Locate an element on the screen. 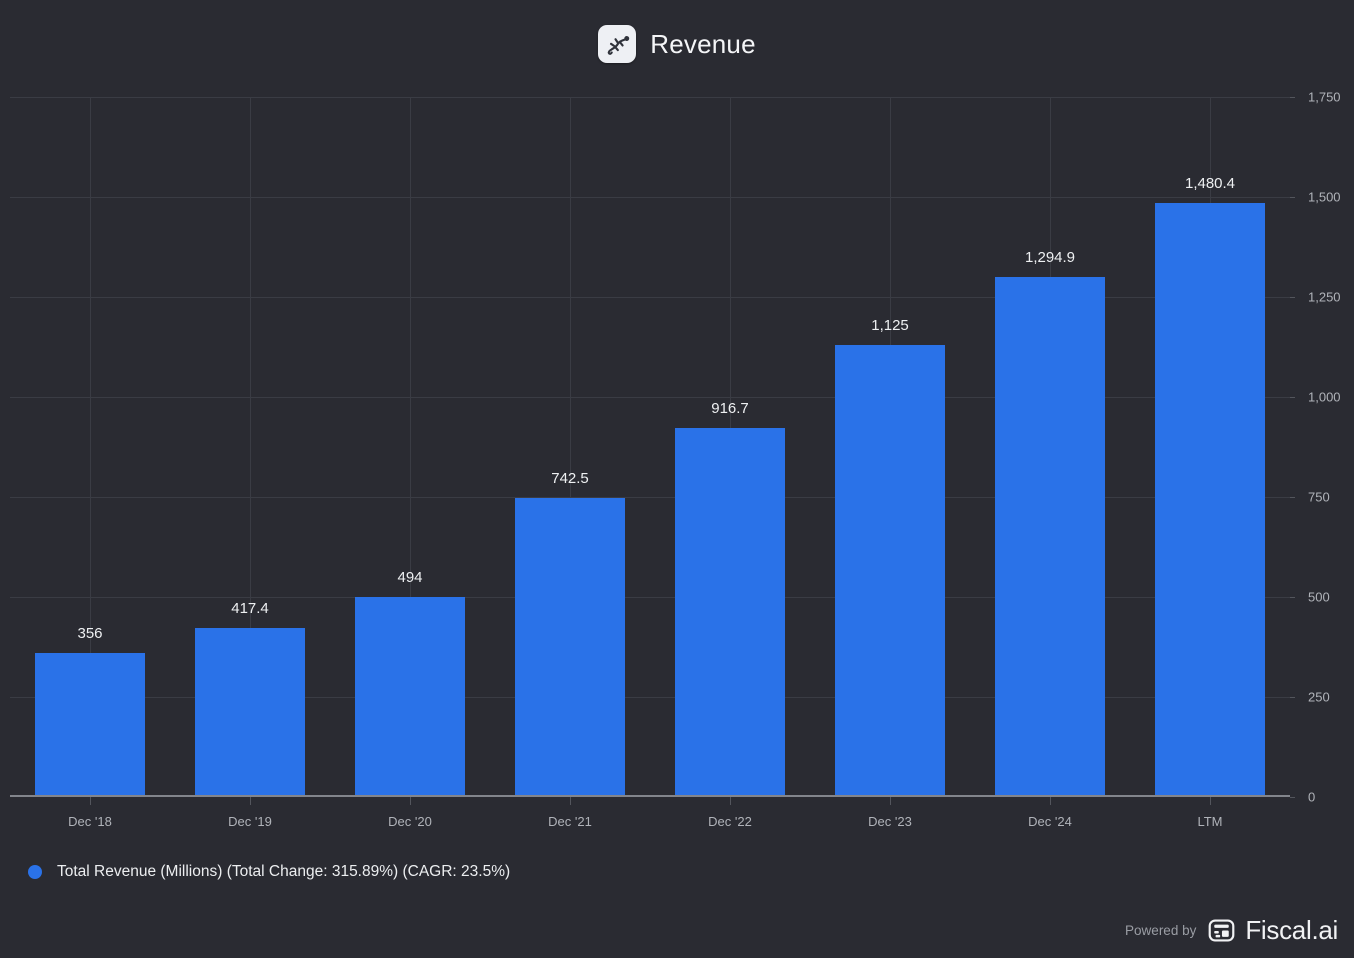  legend-marker-circle-icon is located at coordinates (35, 872).